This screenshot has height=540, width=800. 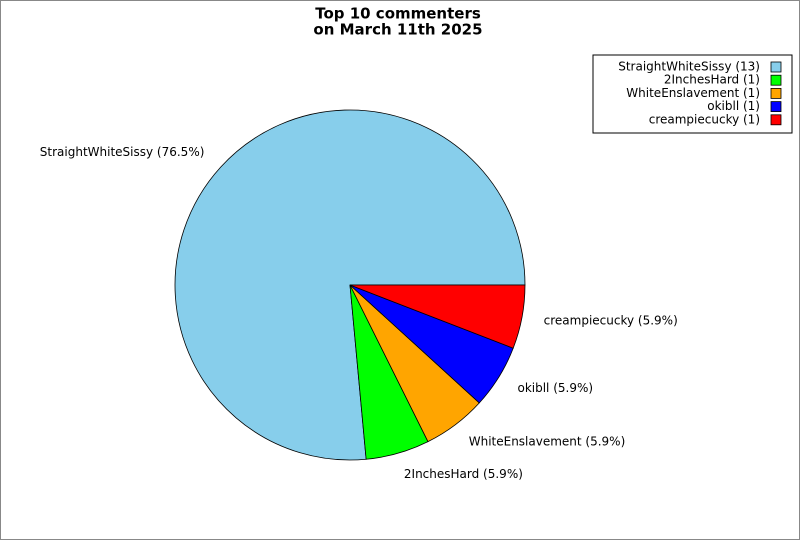 What do you see at coordinates (398, 14) in the screenshot?
I see `chart-title: Top 10 commenters` at bounding box center [398, 14].